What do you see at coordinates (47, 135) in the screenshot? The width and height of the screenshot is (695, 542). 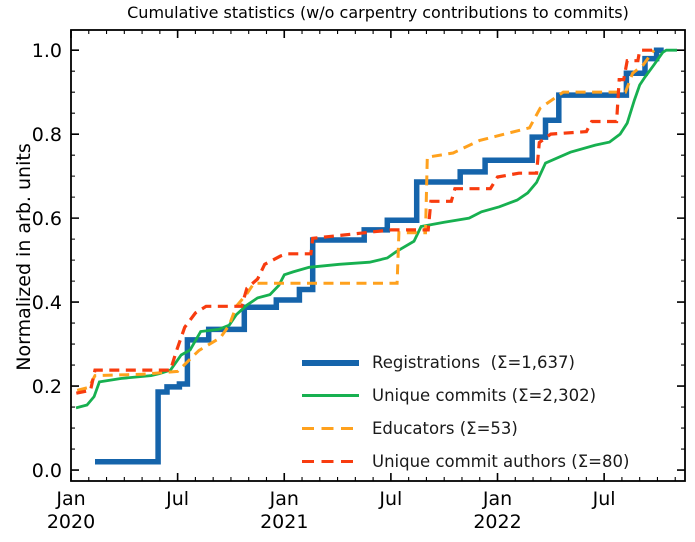 I see `y-tick-label: 0.8` at bounding box center [47, 135].